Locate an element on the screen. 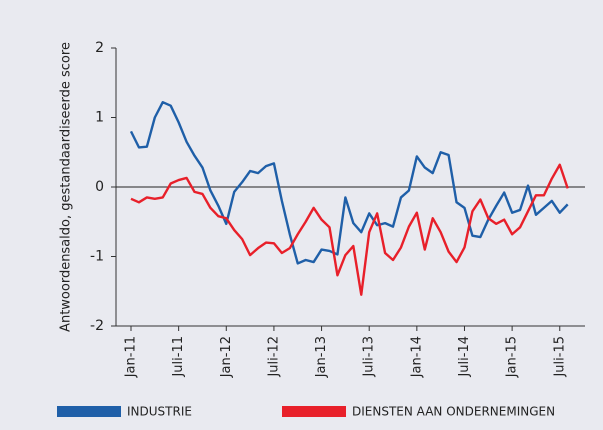 This screenshot has height=430, width=603. x-tick-label: Jan-14 is located at coordinates (416, 357).